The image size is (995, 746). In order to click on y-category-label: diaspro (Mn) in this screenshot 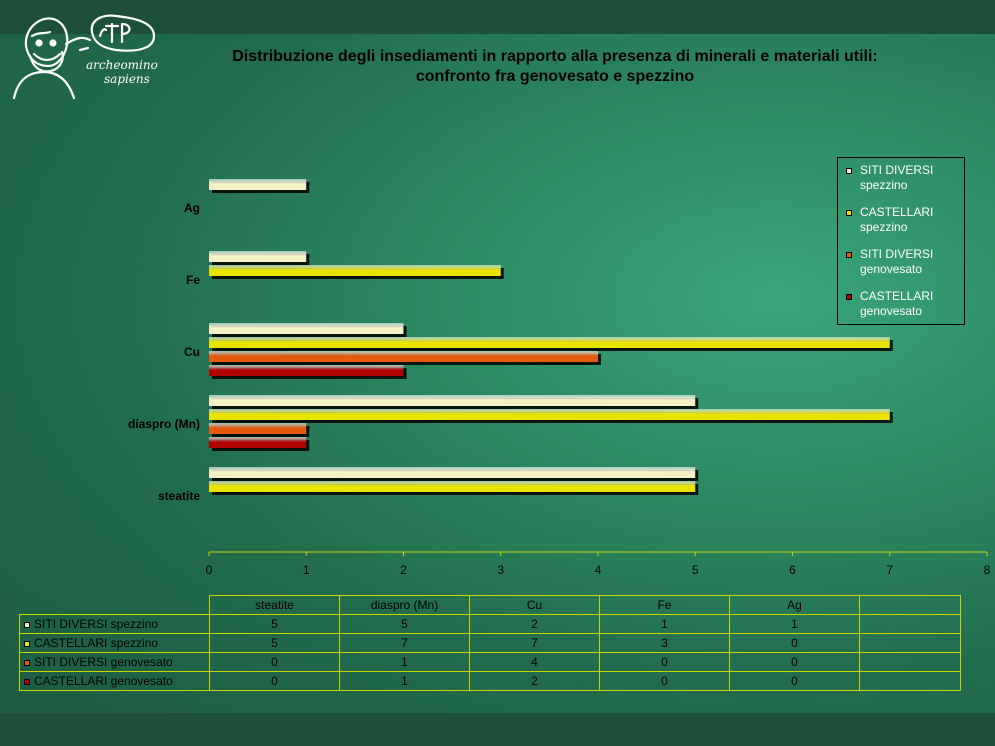, I will do `click(164, 424)`.